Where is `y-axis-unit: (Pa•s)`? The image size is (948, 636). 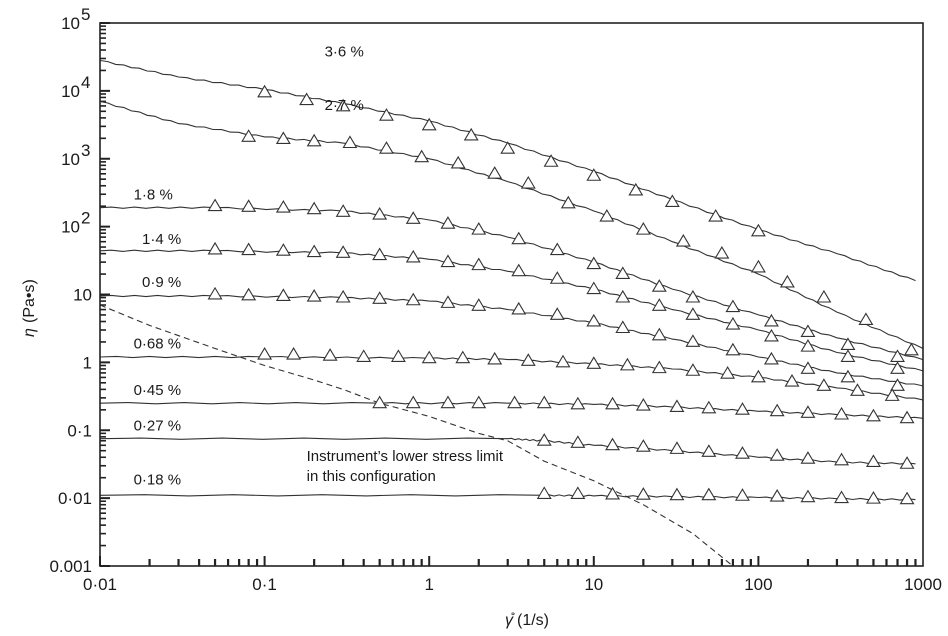 y-axis-unit: (Pa•s) is located at coordinates (29, 301).